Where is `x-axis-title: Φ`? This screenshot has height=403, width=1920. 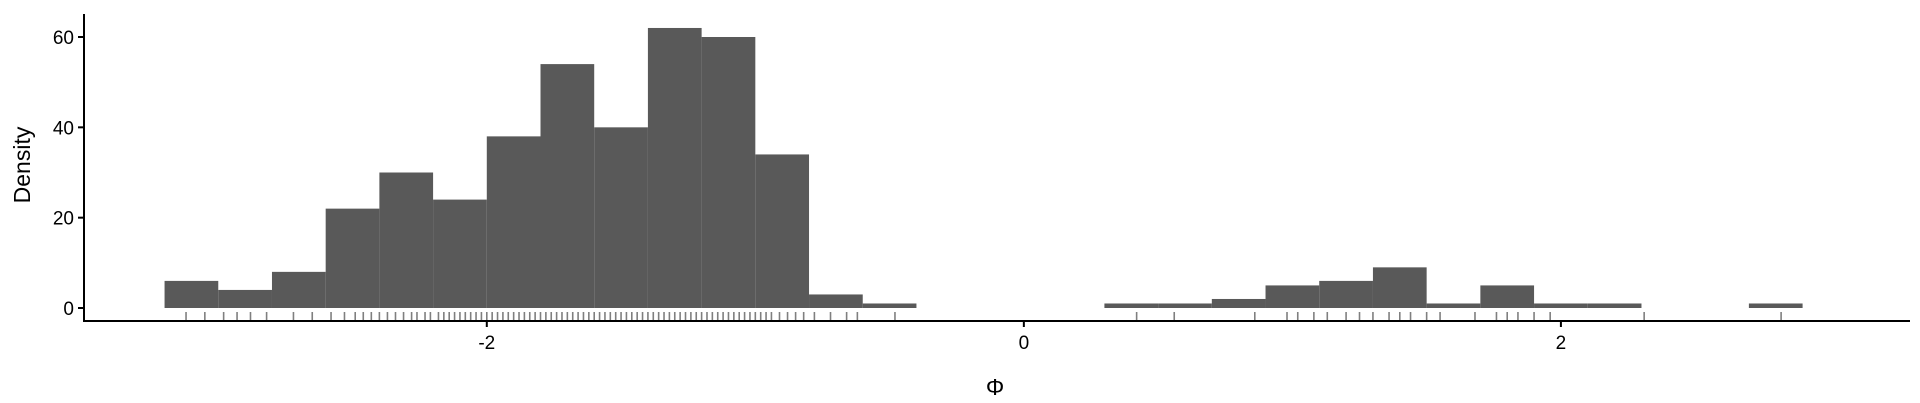 x-axis-title: Φ is located at coordinates (995, 387).